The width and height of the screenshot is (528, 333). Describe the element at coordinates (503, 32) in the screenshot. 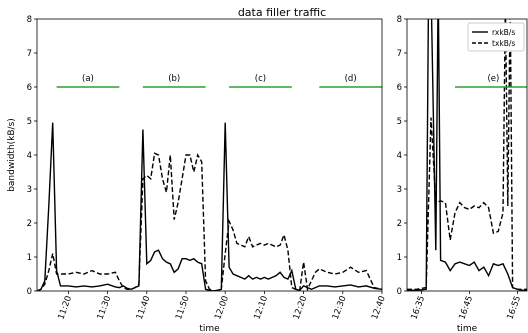

I see `legend-label: rxkB/s` at that location.